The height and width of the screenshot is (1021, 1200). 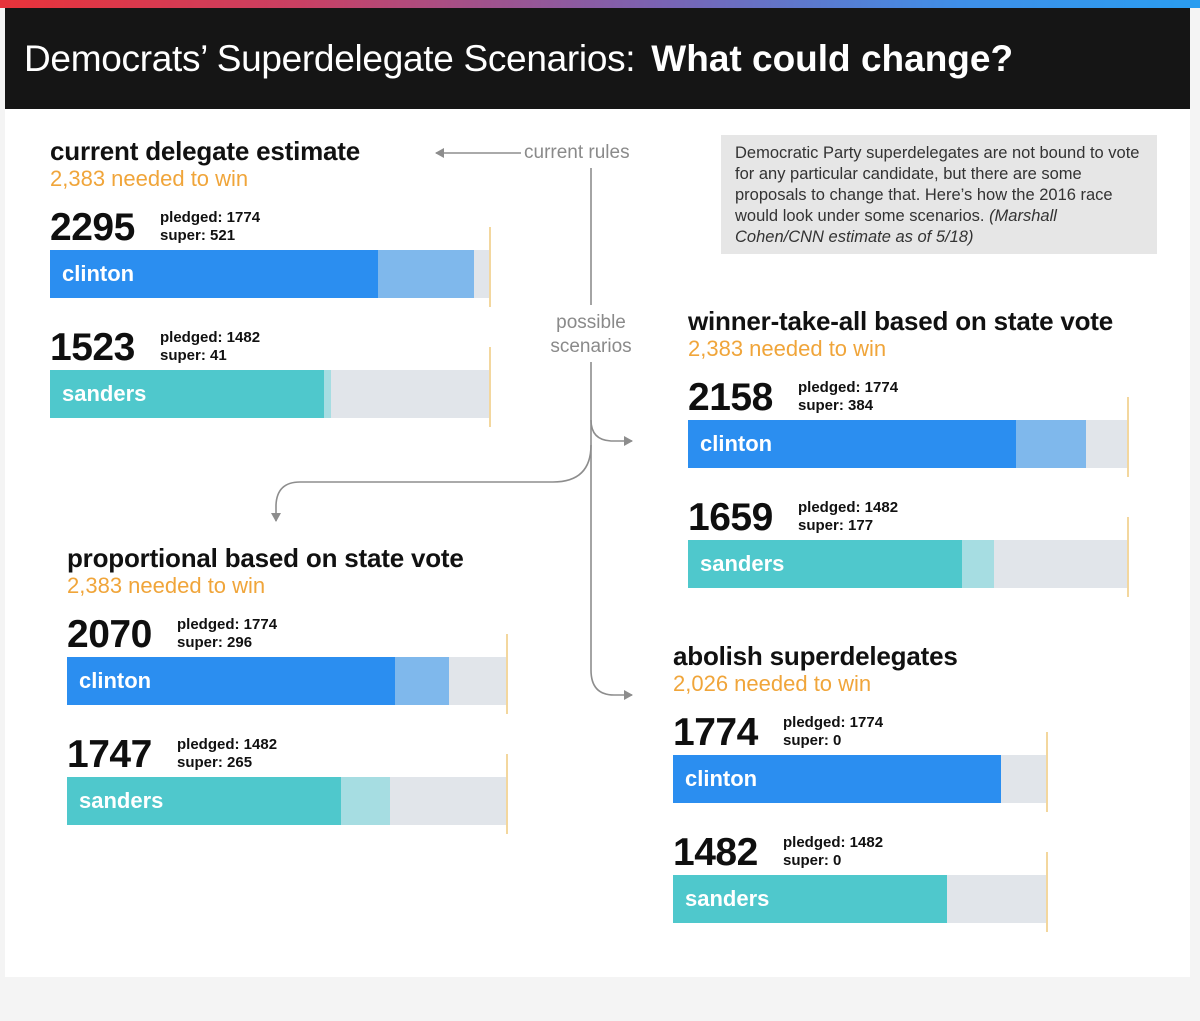 What do you see at coordinates (715, 732) in the screenshot?
I see `delegate-total: 1774` at bounding box center [715, 732].